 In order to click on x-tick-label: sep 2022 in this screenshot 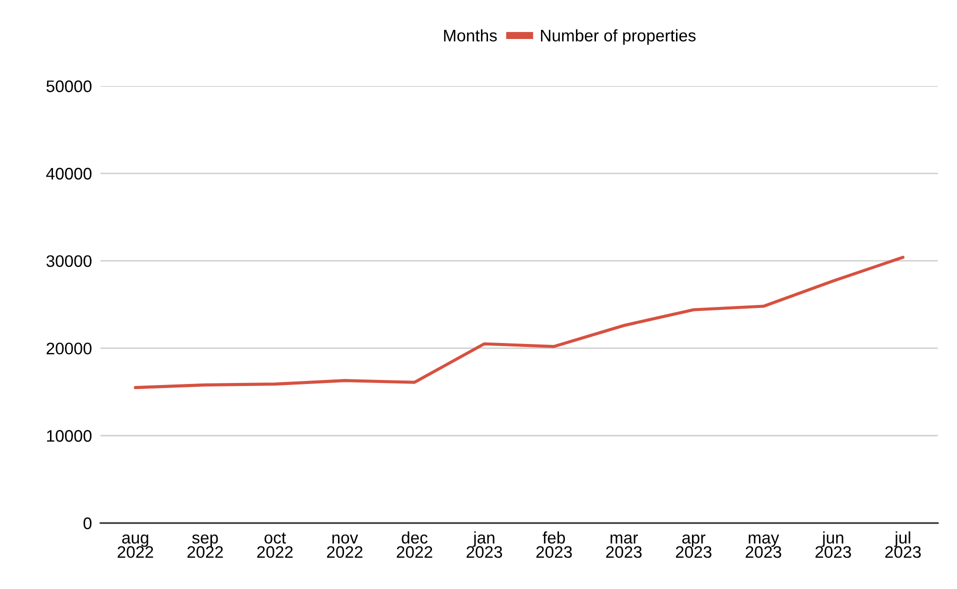, I will do `click(205, 546)`.